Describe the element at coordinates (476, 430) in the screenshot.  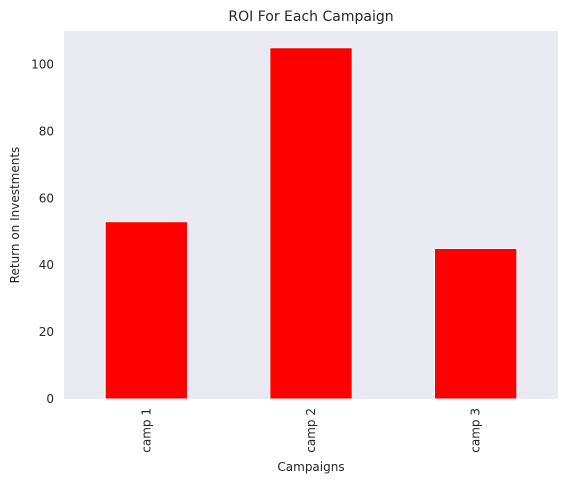
I see `x-tick-label: camp 3` at that location.